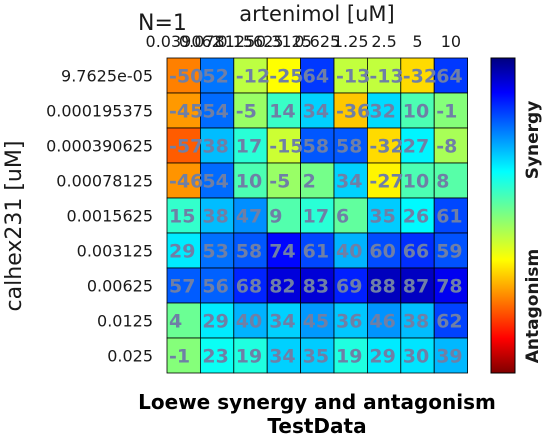 The width and height of the screenshot is (543, 437). Describe the element at coordinates (316, 425) in the screenshot. I see `chart-subtitle: TestData` at that location.